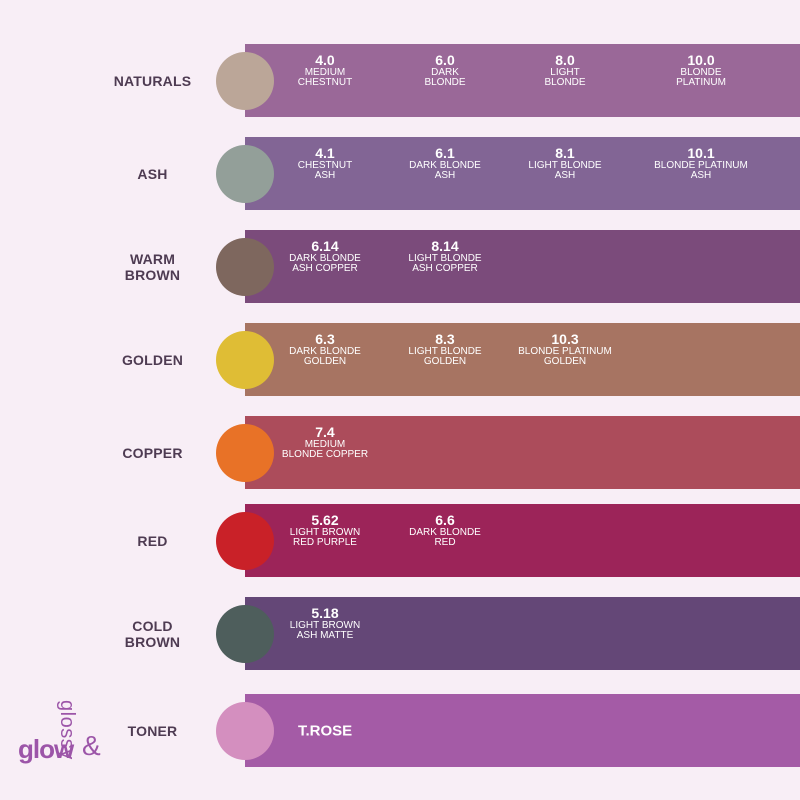 This screenshot has width=800, height=800. I want to click on toner-shade: T.ROSE, so click(325, 730).